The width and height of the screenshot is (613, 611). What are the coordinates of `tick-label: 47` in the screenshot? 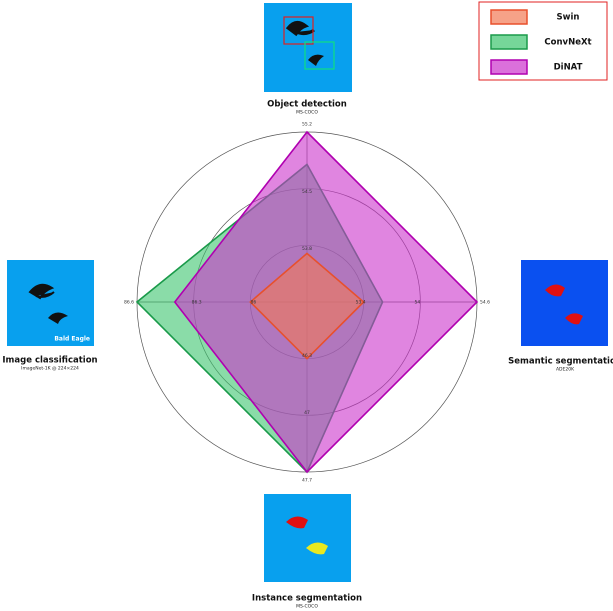 It's located at (307, 413).